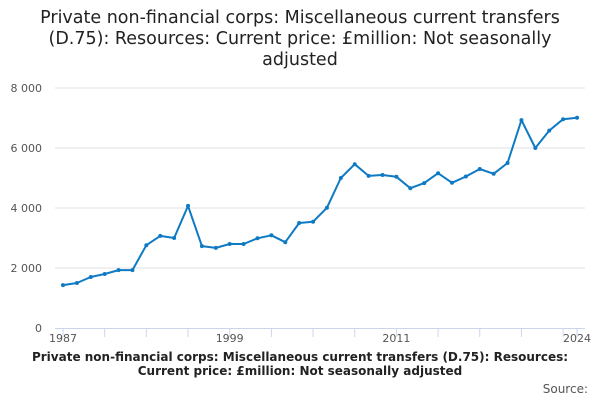 The image size is (600, 400). Describe the element at coordinates (577, 338) in the screenshot. I see `x-tick-label: 2024` at that location.